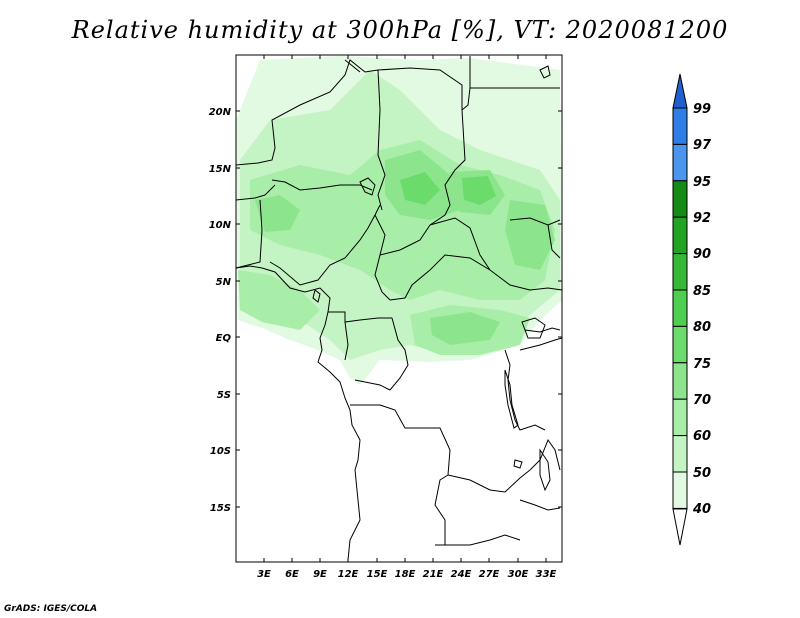  I want to click on lon-label-15e: 15E, so click(377, 574).